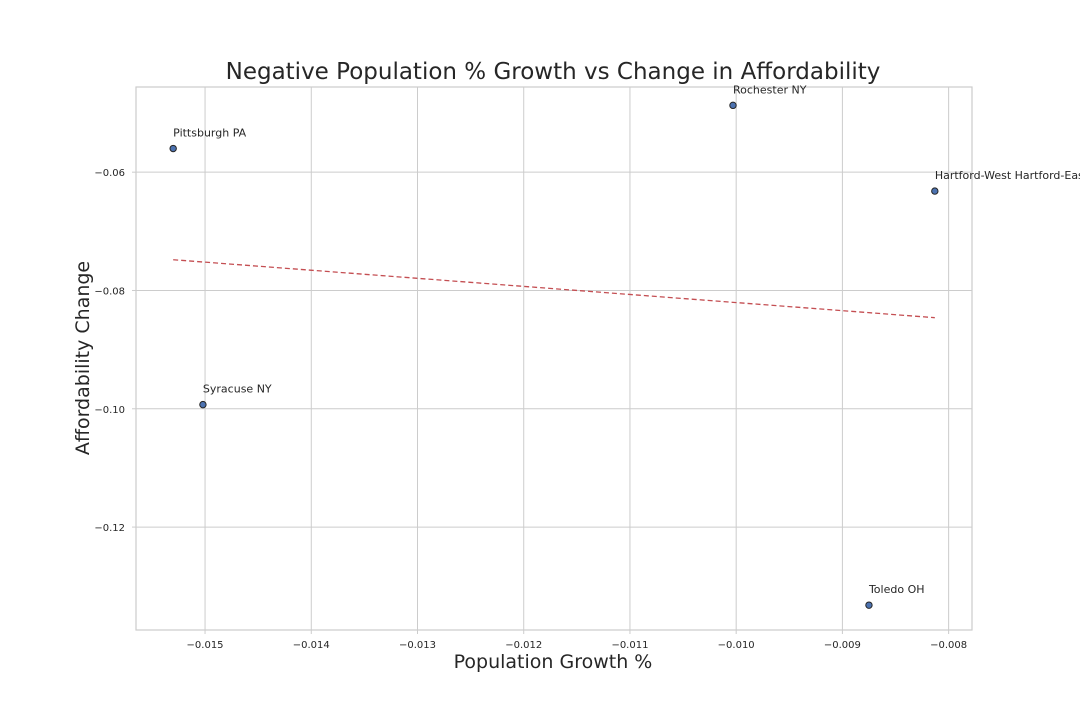 The height and width of the screenshot is (720, 1080). I want to click on trendline-layer, so click(554, 289).